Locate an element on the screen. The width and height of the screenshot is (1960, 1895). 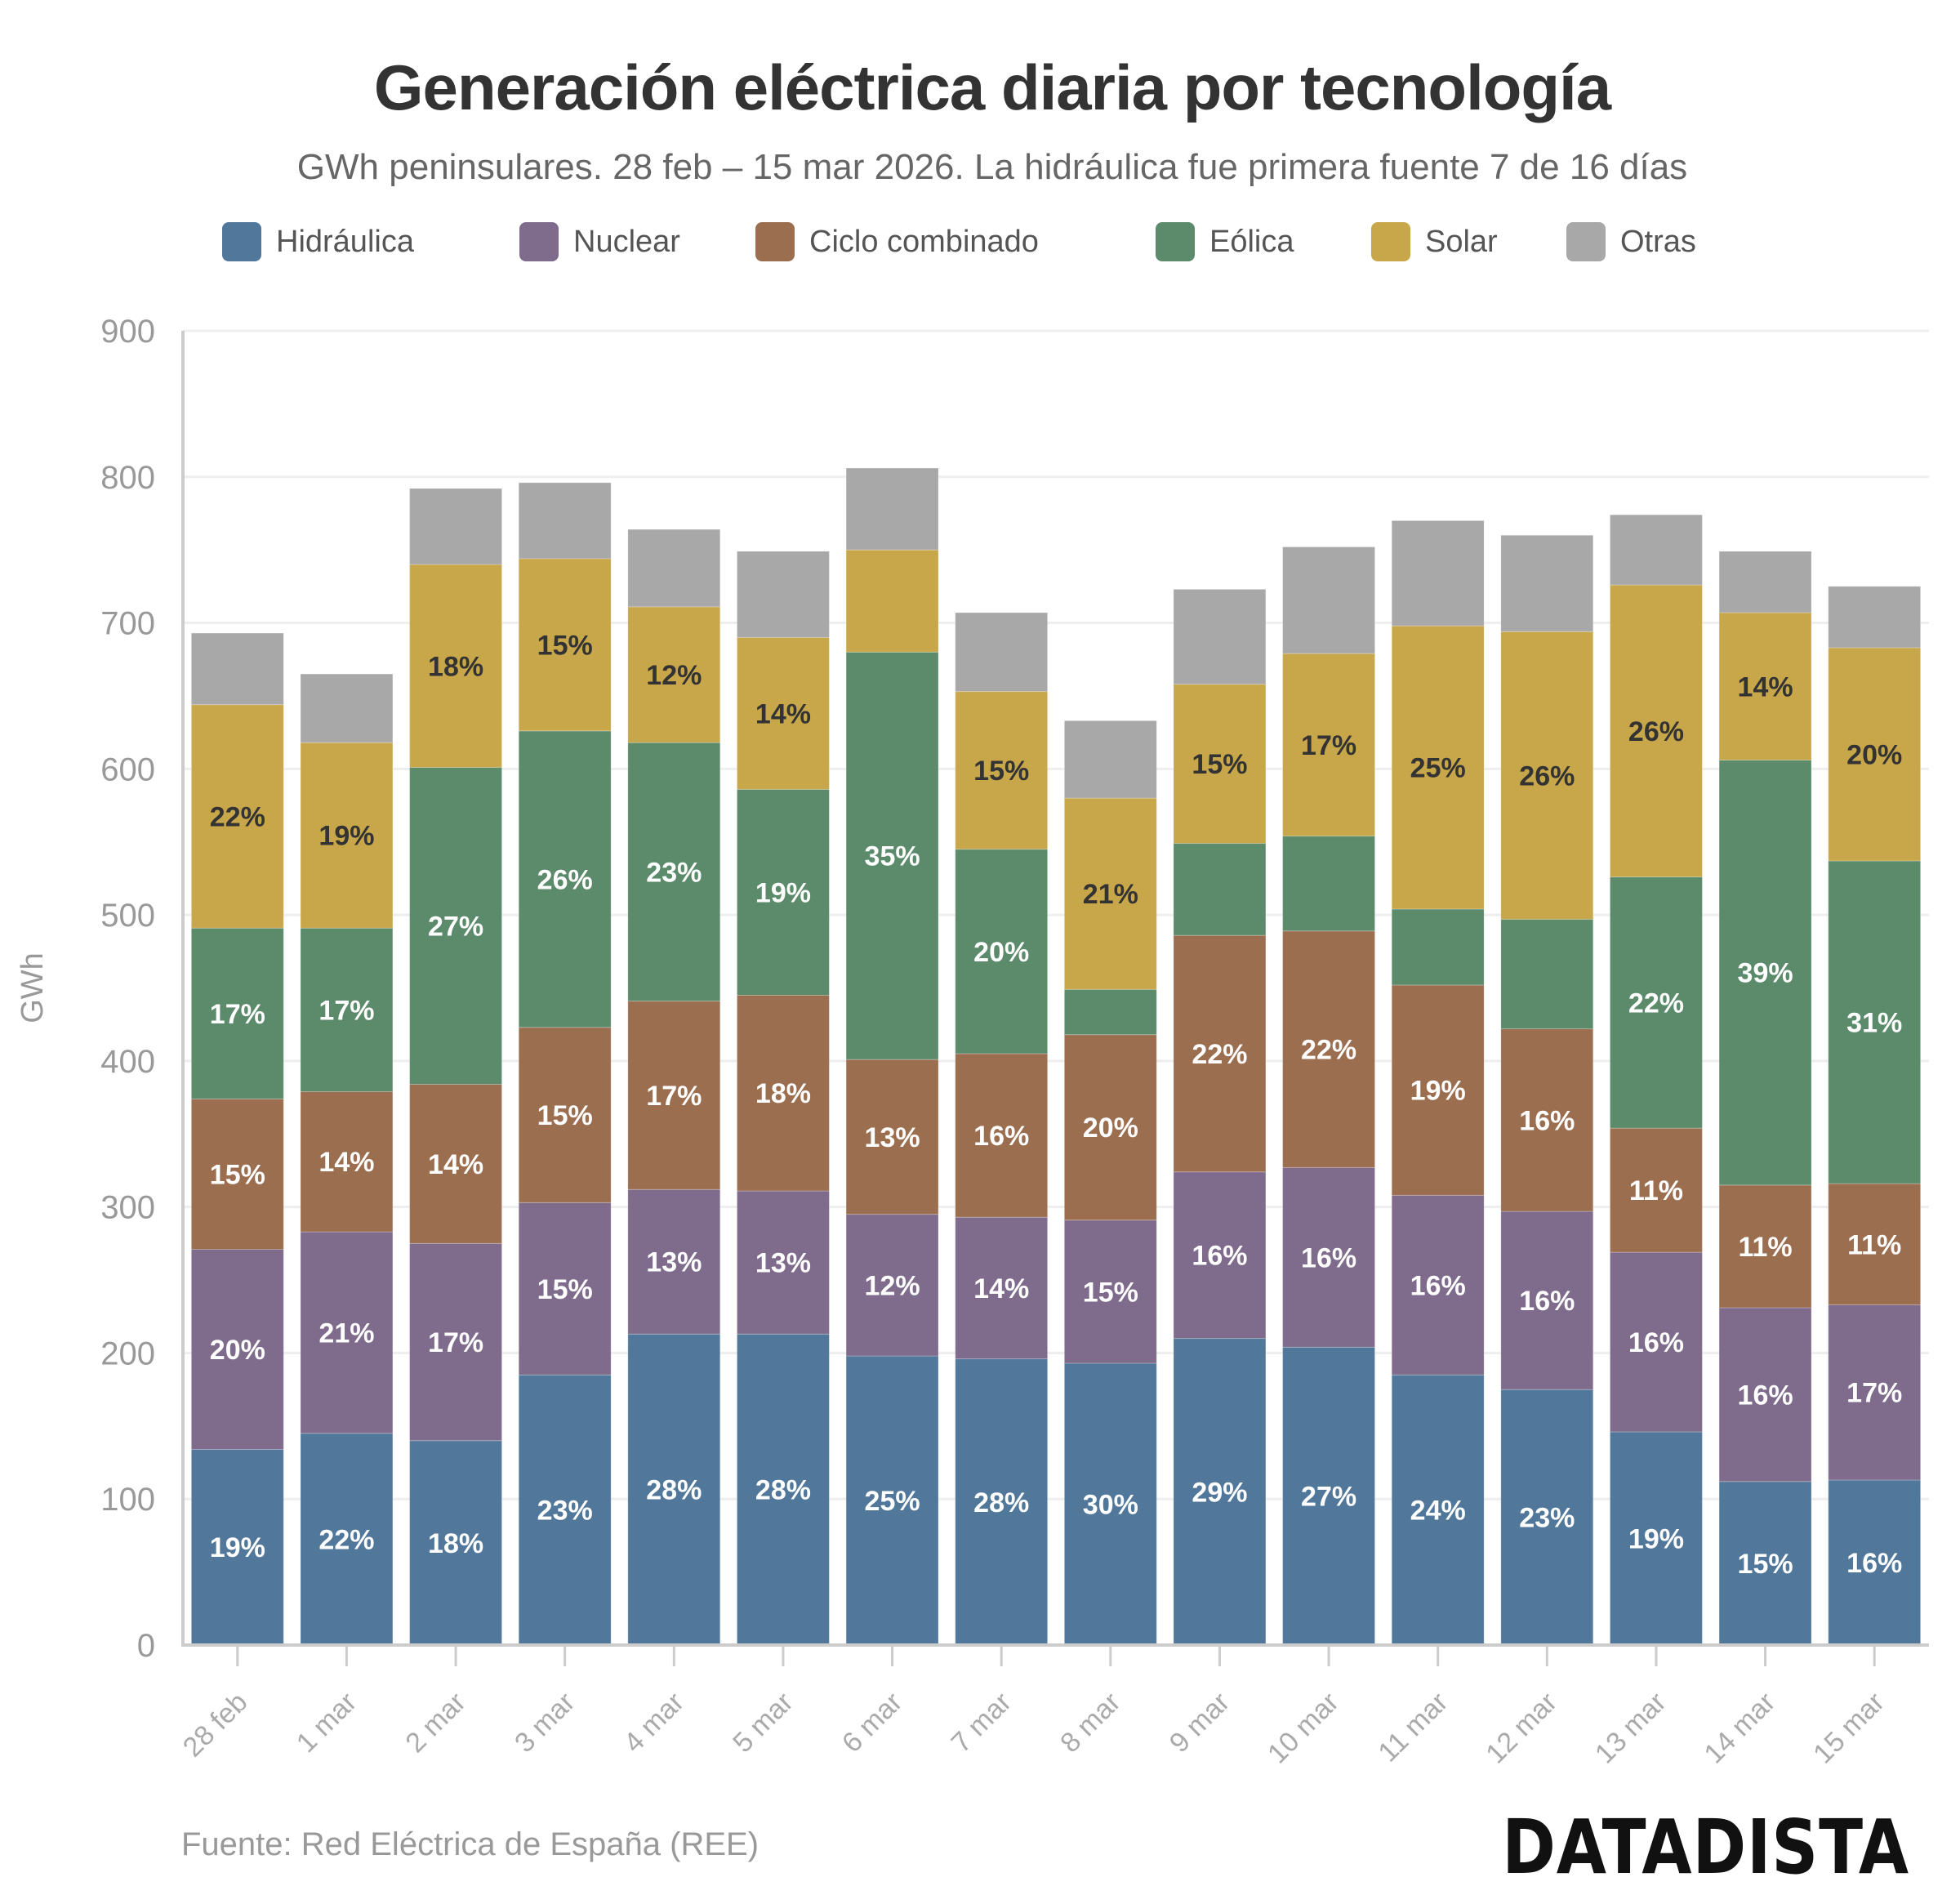
data-label: 11% is located at coordinates (1656, 1190).